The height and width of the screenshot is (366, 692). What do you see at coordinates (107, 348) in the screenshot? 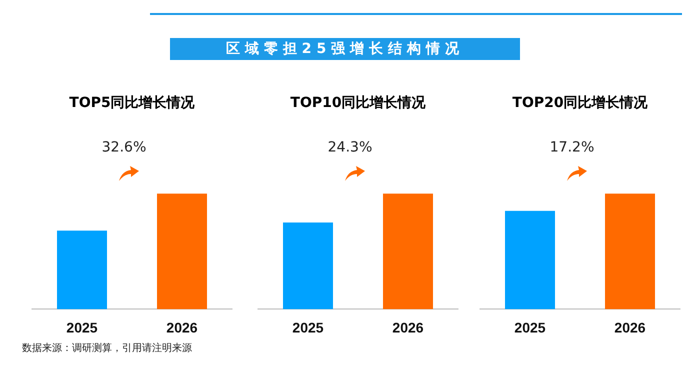
I see `source-note: 数据来源：调研测算，引用请注明来源` at bounding box center [107, 348].